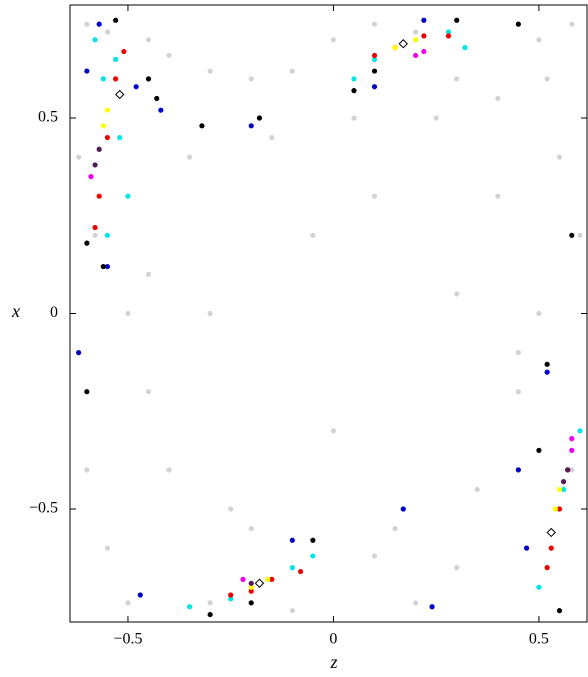 This screenshot has width=588, height=677. I want to click on x-tick-label: 0.5, so click(539, 639).